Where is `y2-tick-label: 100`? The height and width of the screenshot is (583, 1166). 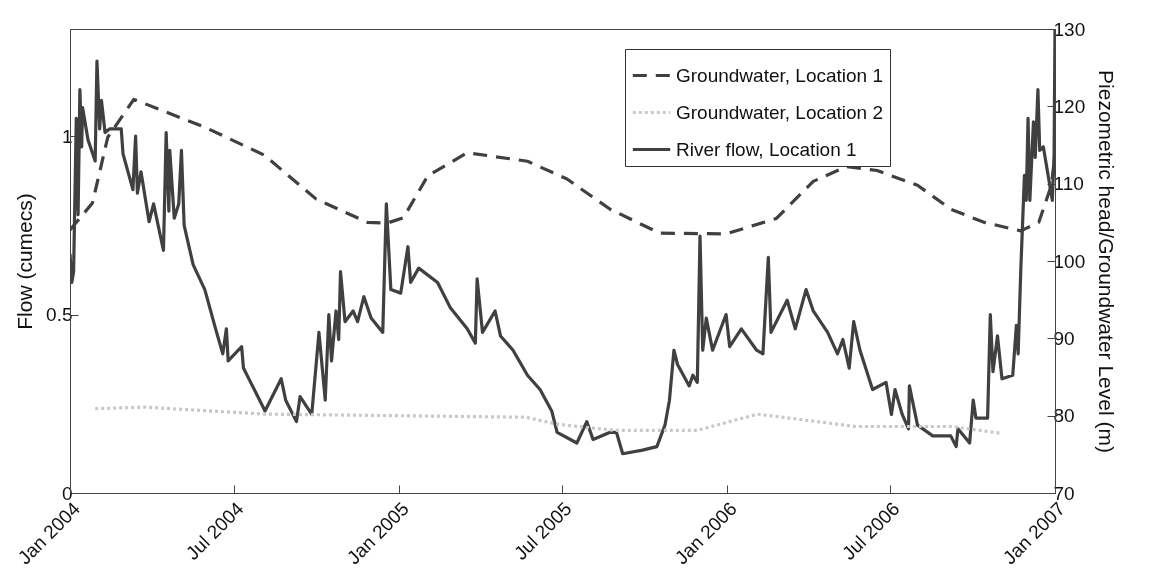 y2-tick-label: 100 is located at coordinates (1069, 261).